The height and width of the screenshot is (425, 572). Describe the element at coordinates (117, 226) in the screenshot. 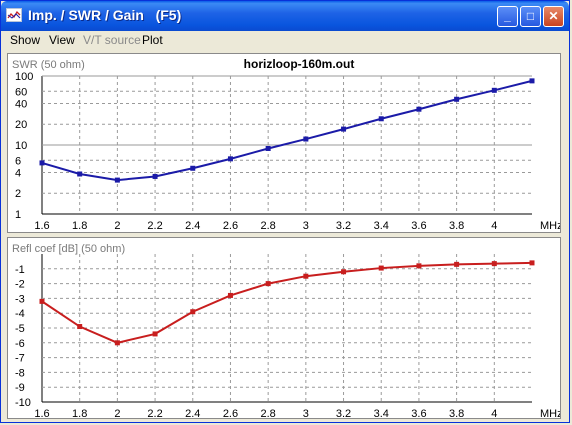

I see `swr-x-tick-label: 2` at that location.